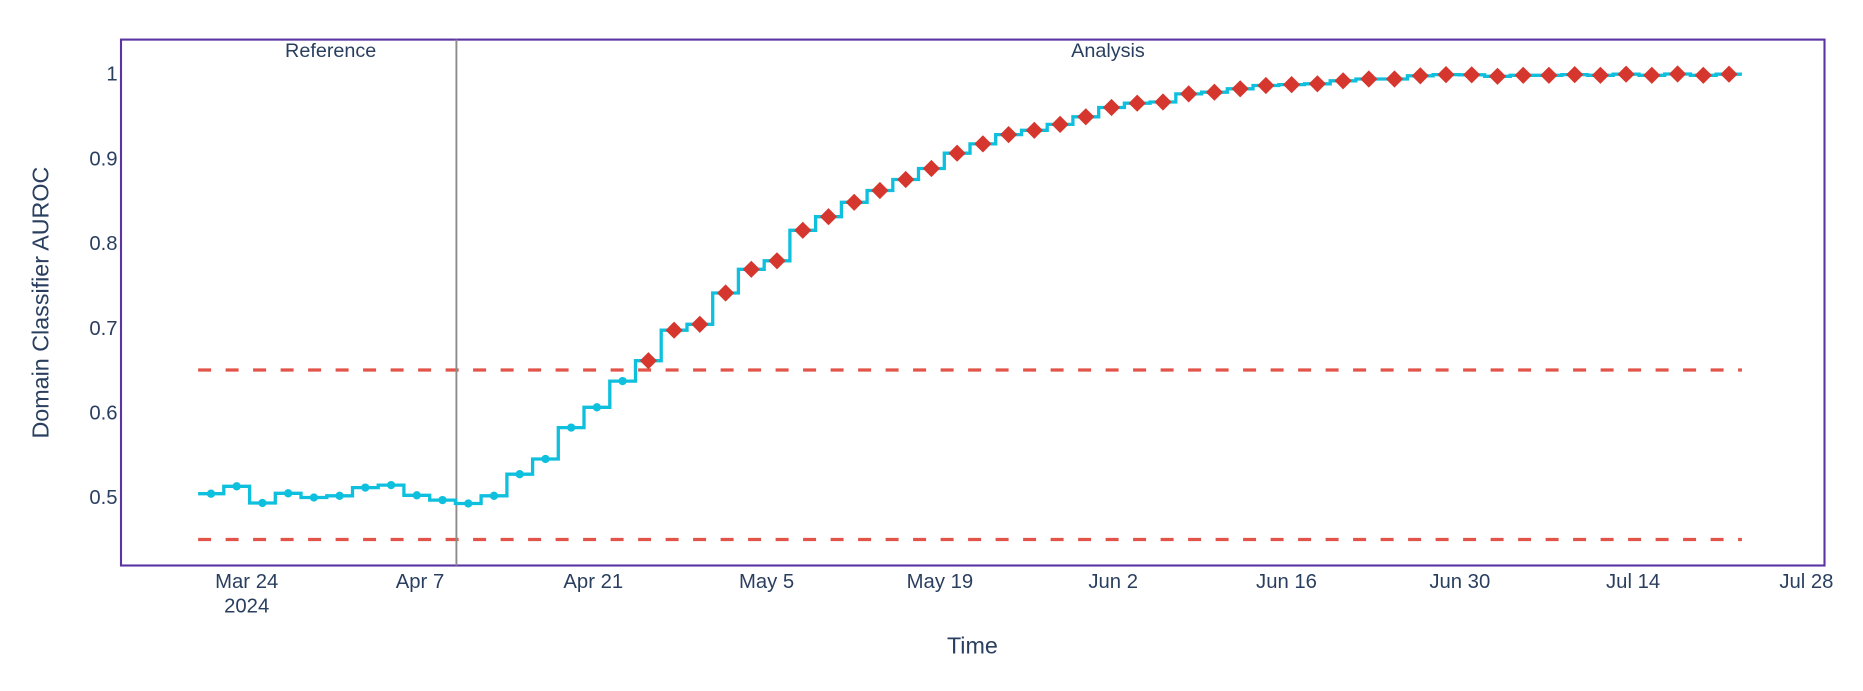  What do you see at coordinates (972, 646) in the screenshot?
I see `svg-text: Time` at bounding box center [972, 646].